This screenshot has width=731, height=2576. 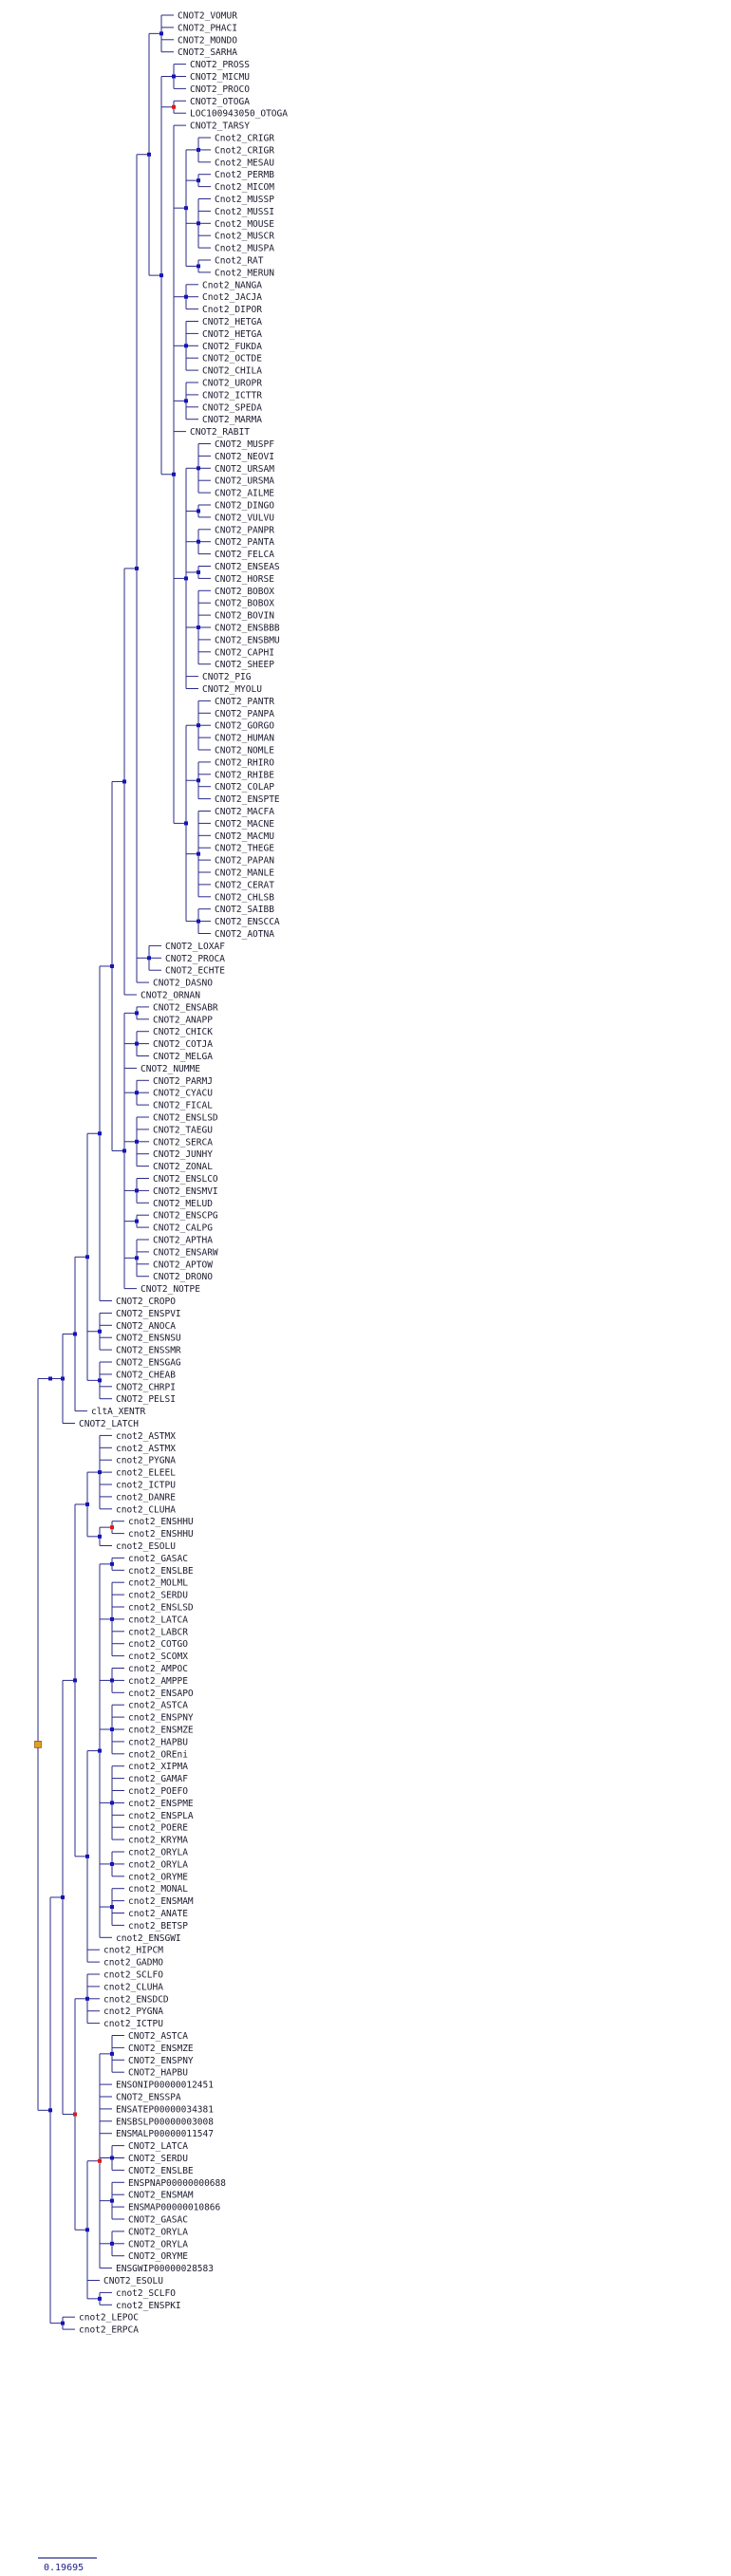 I want to click on leaf-label: CNOT2_PROCA, so click(x=195, y=959).